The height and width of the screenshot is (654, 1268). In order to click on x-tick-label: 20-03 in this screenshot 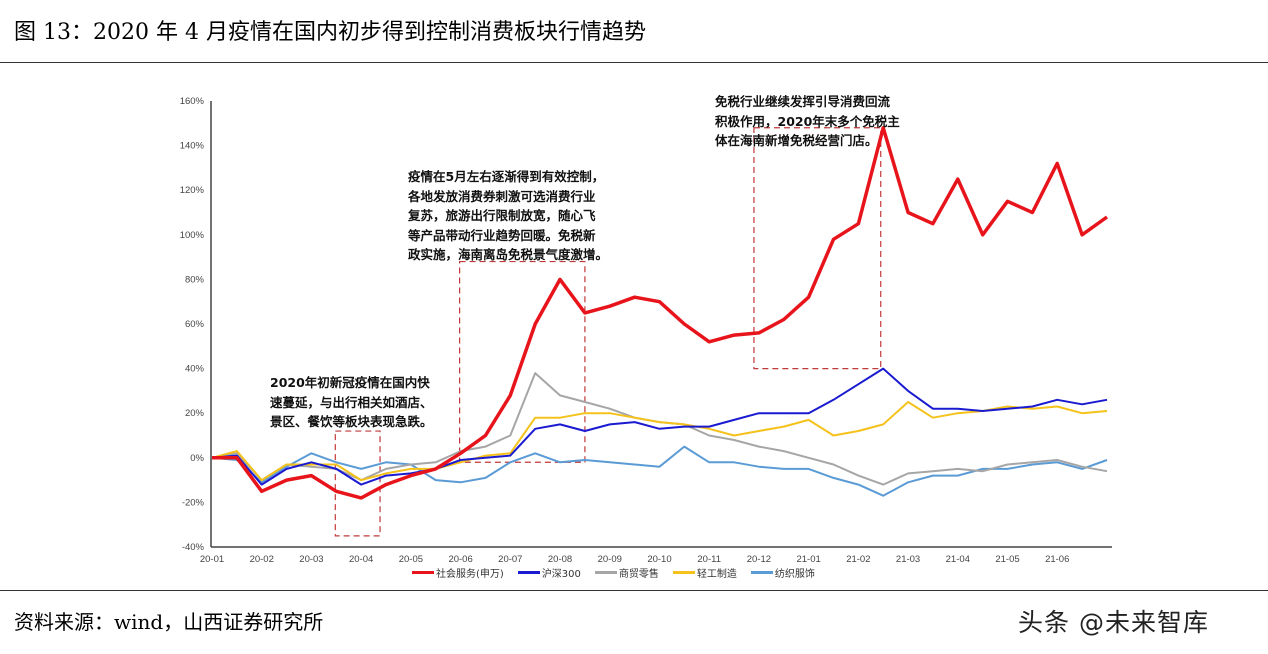, I will do `click(311, 559)`.